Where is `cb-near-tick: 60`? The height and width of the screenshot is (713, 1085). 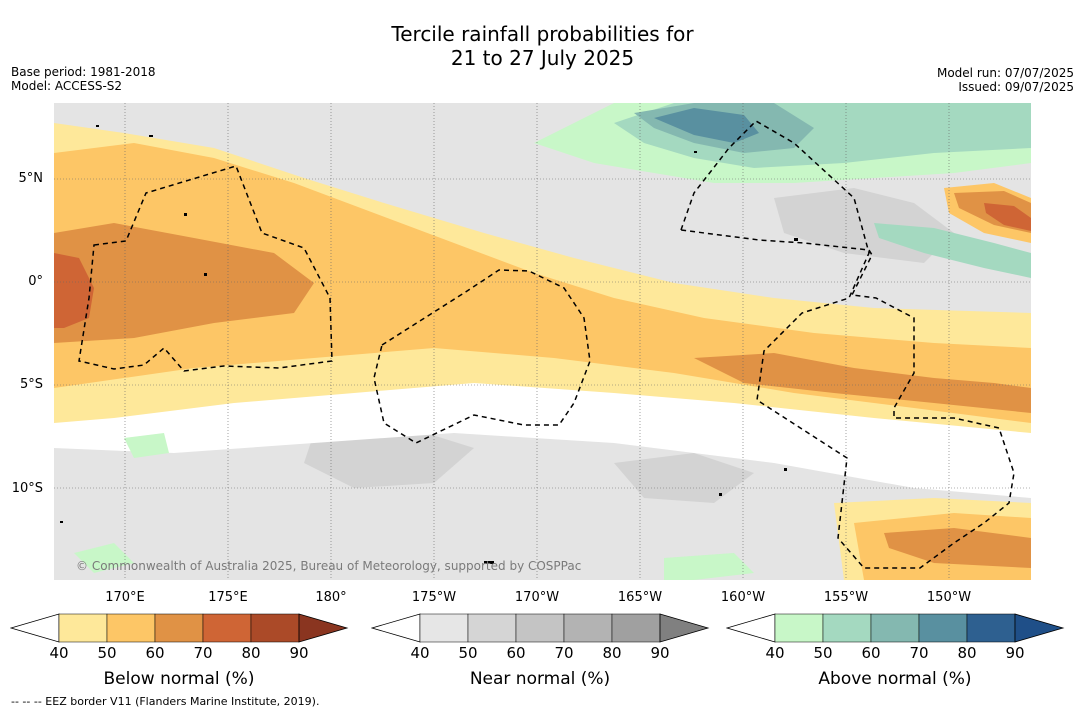 cb-near-tick: 60 is located at coordinates (516, 653).